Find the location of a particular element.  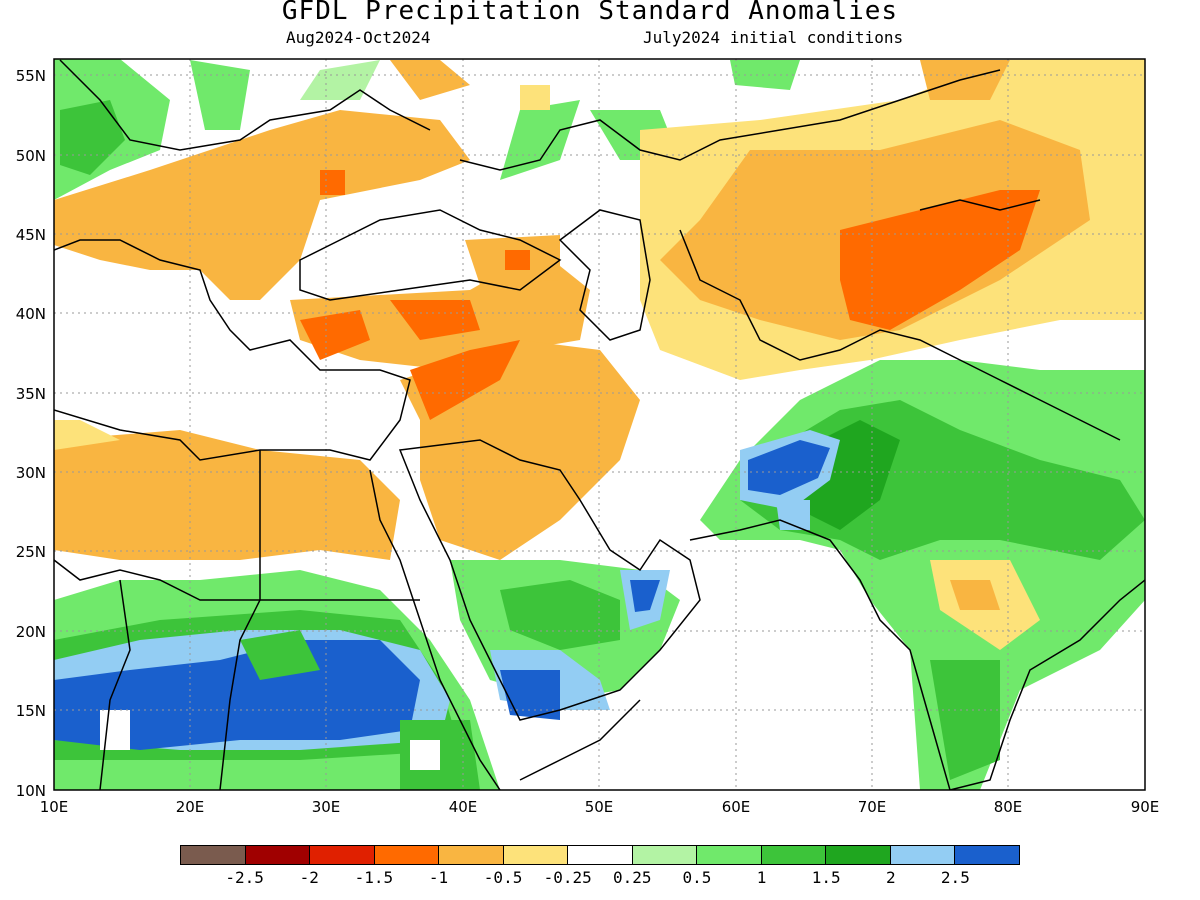

legend-tick-label: 0.25 is located at coordinates (632, 877).